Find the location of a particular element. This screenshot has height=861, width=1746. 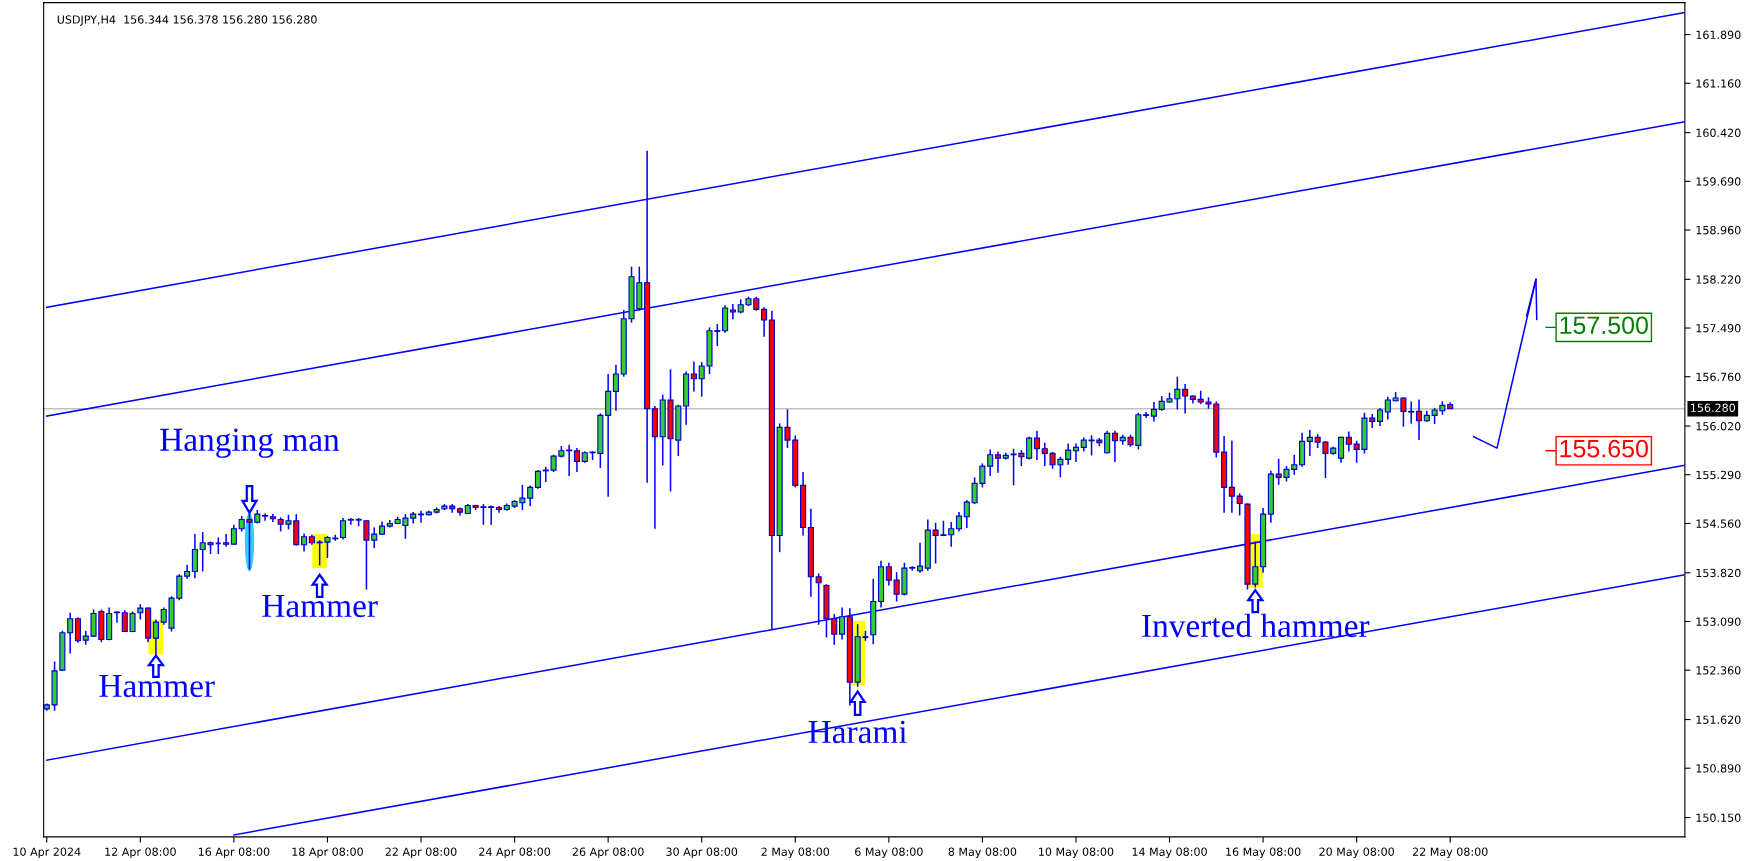

y-tick-label: 156.760 is located at coordinates (1718, 377).